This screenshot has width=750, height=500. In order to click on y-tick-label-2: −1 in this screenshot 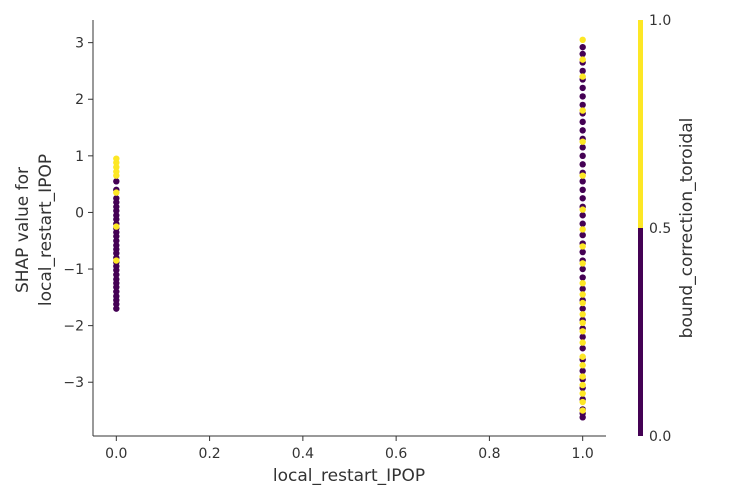, I will do `click(73, 270)`.